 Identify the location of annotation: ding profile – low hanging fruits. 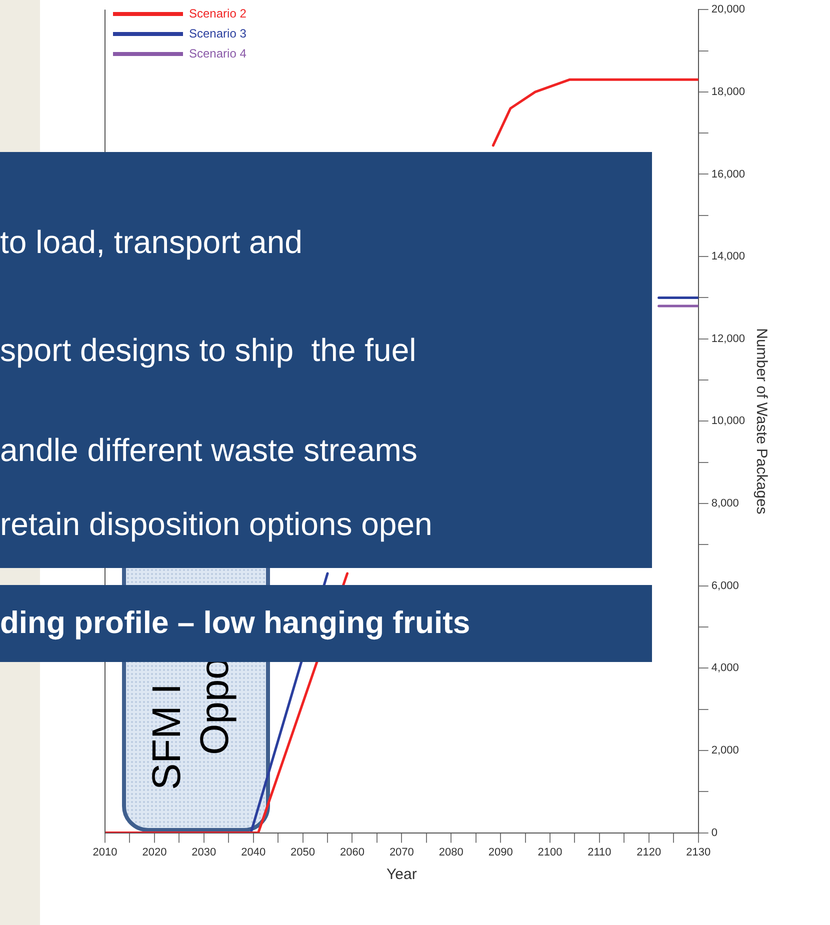
(235, 623).